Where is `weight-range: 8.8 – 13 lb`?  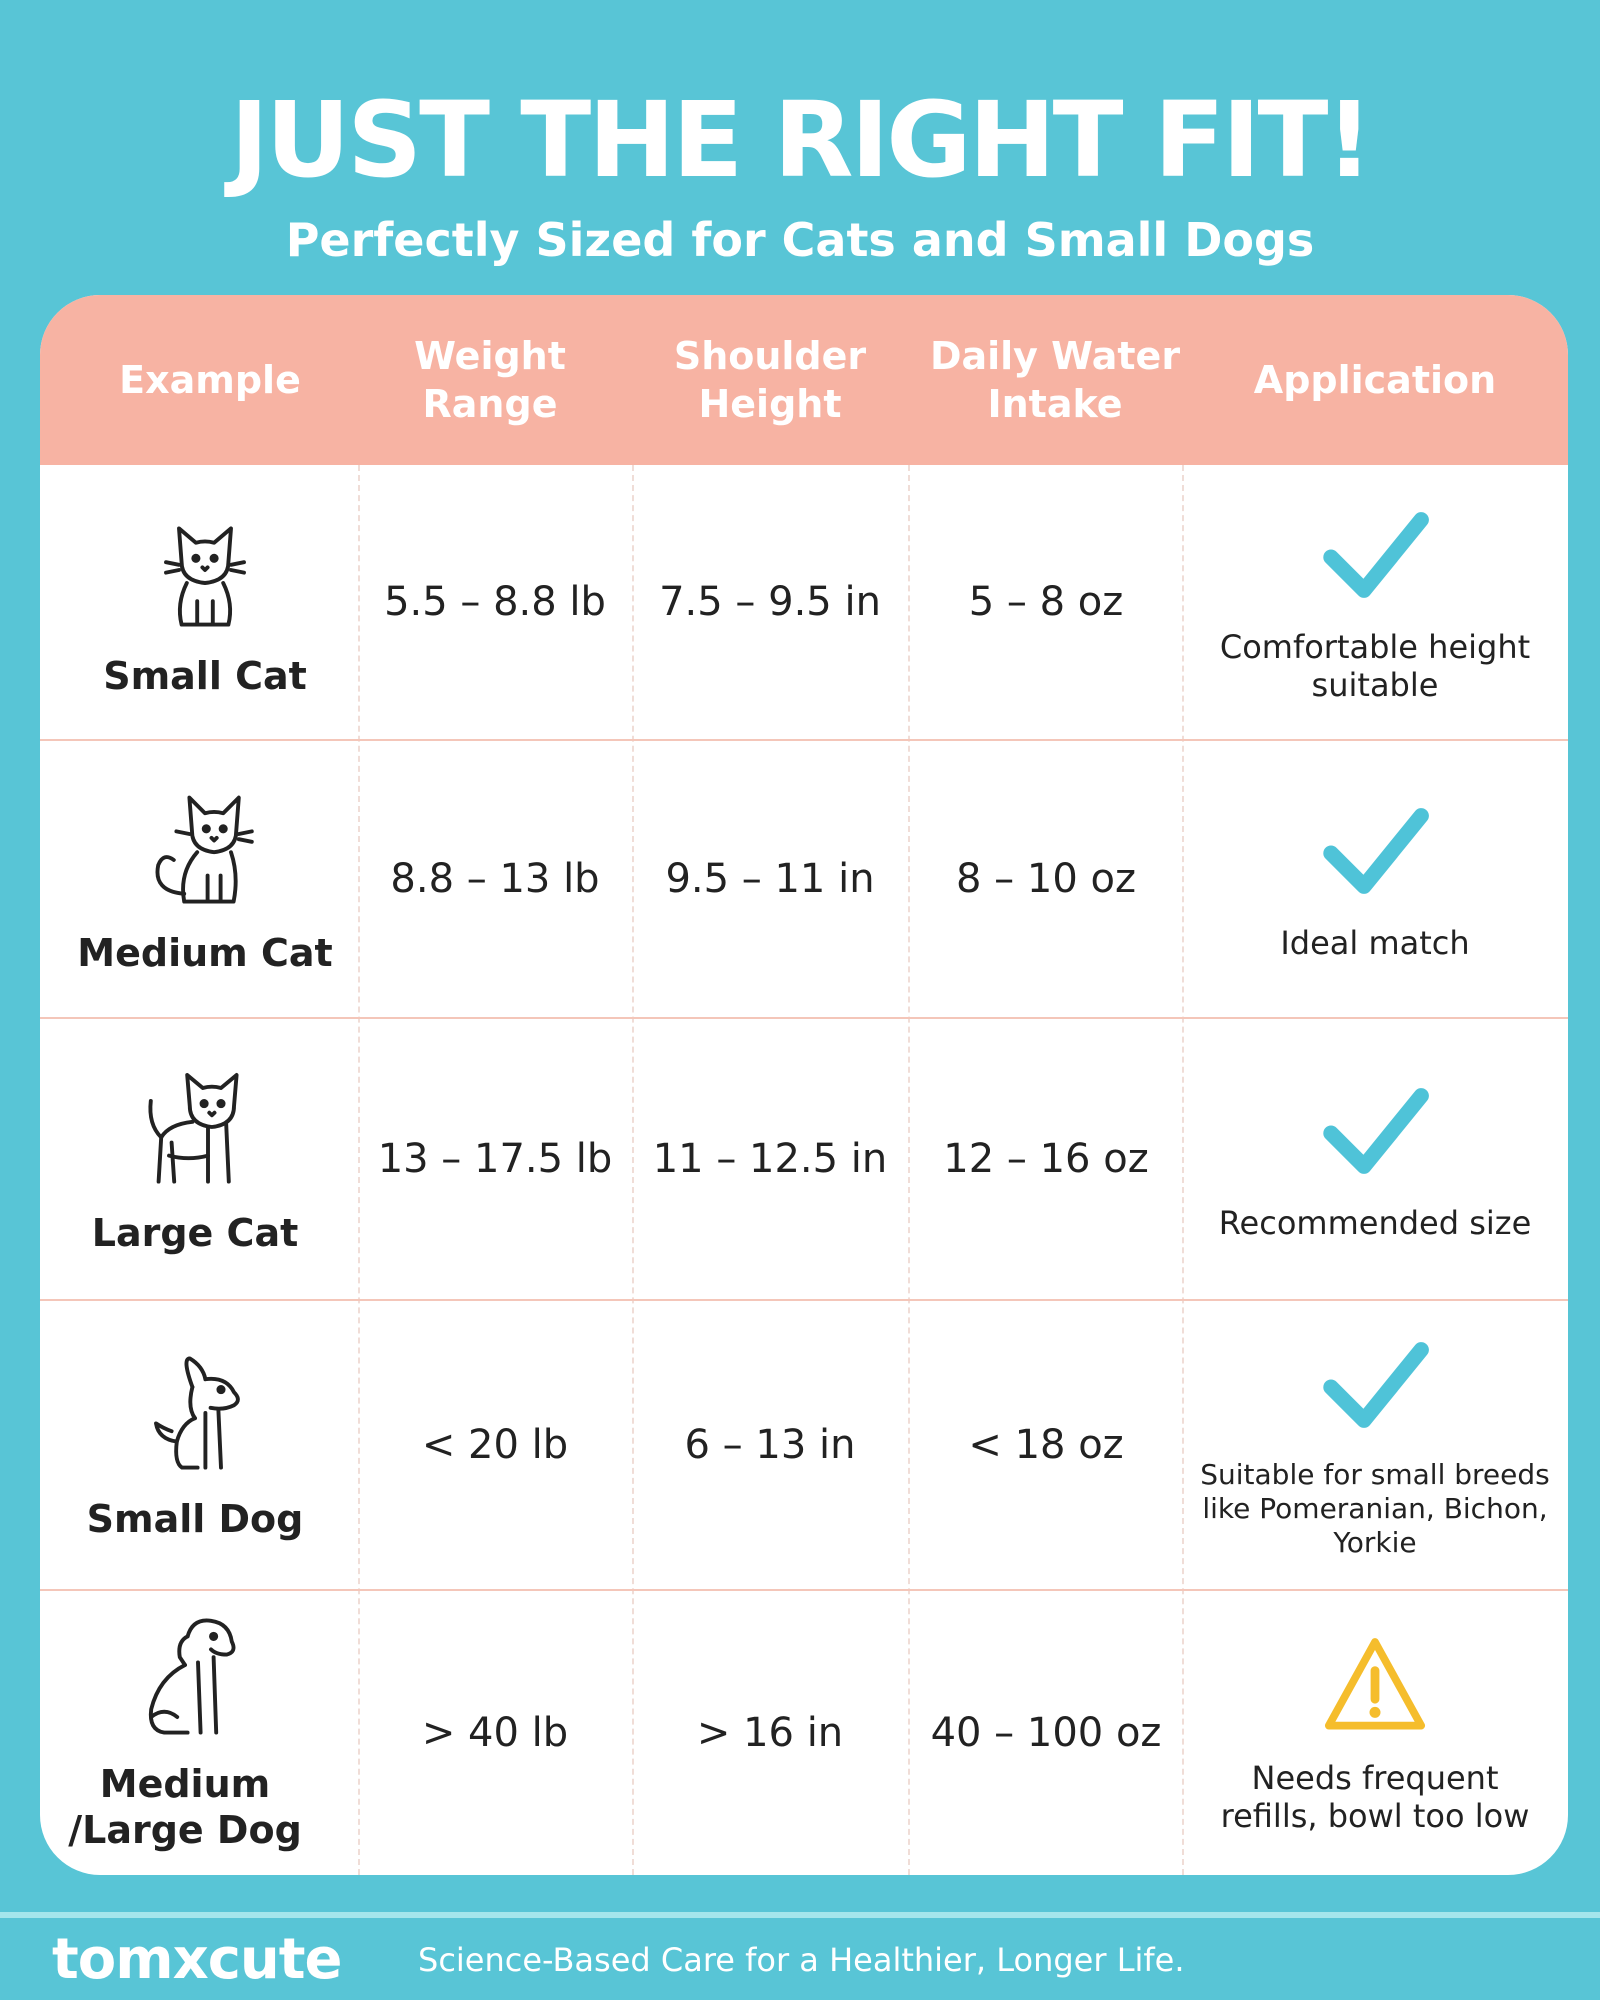 weight-range: 8.8 – 13 lb is located at coordinates (495, 879).